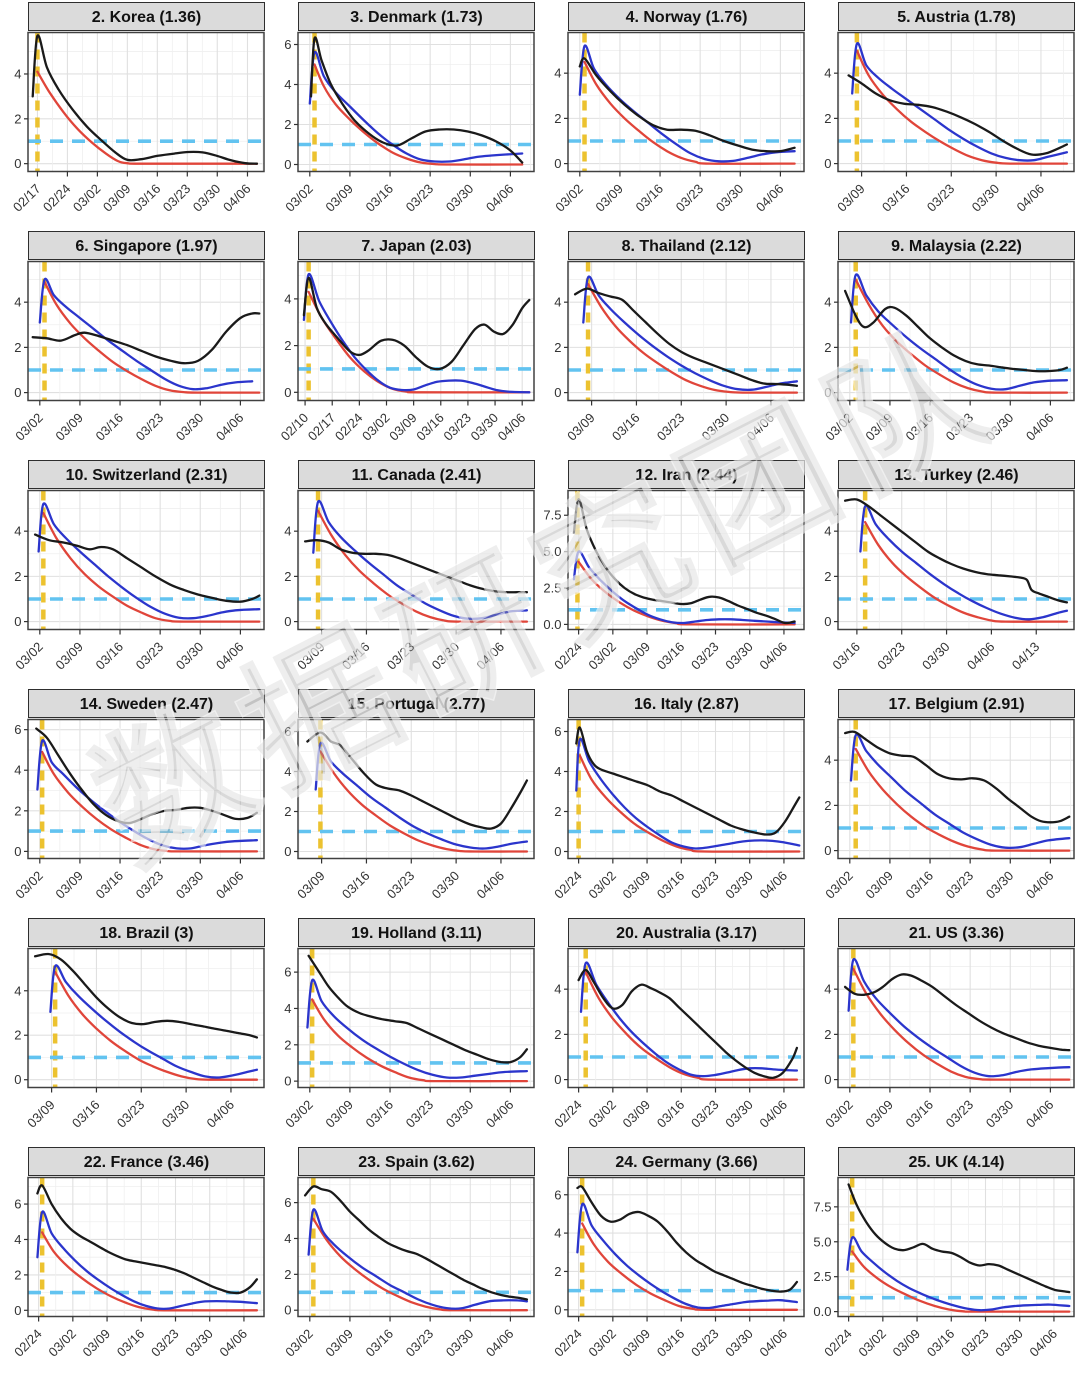 This screenshot has width=1080, height=1381. I want to click on x-tick-label: 04/13, so click(1026, 656).